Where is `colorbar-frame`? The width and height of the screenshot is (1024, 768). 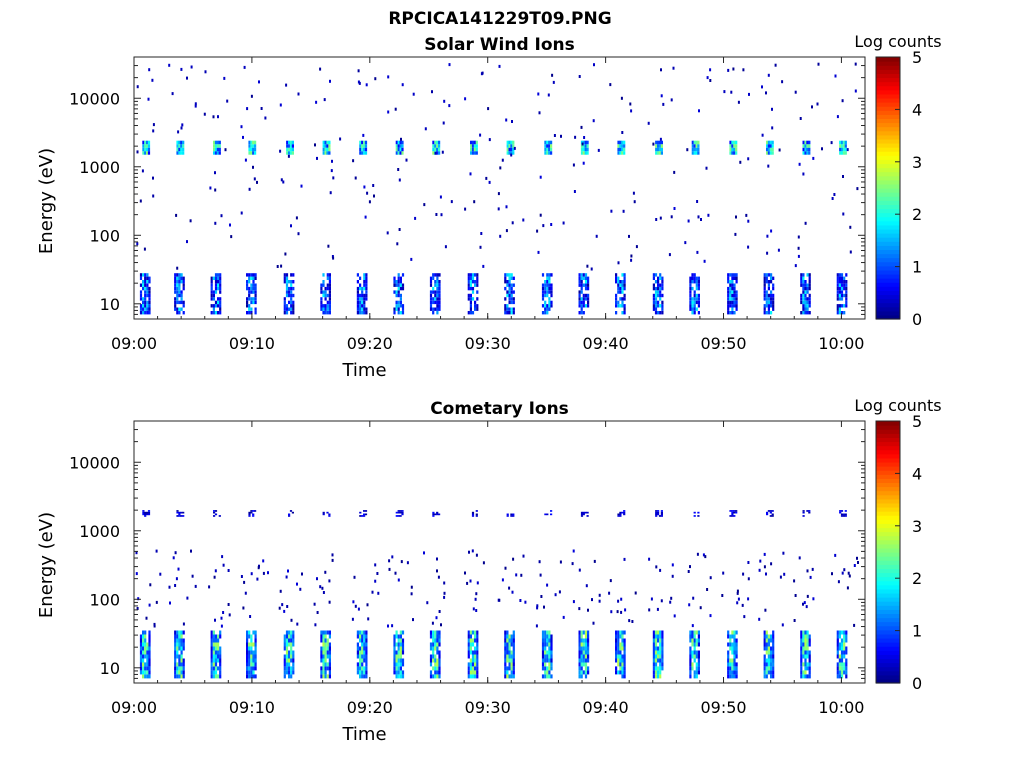
colorbar-frame is located at coordinates (888, 188).